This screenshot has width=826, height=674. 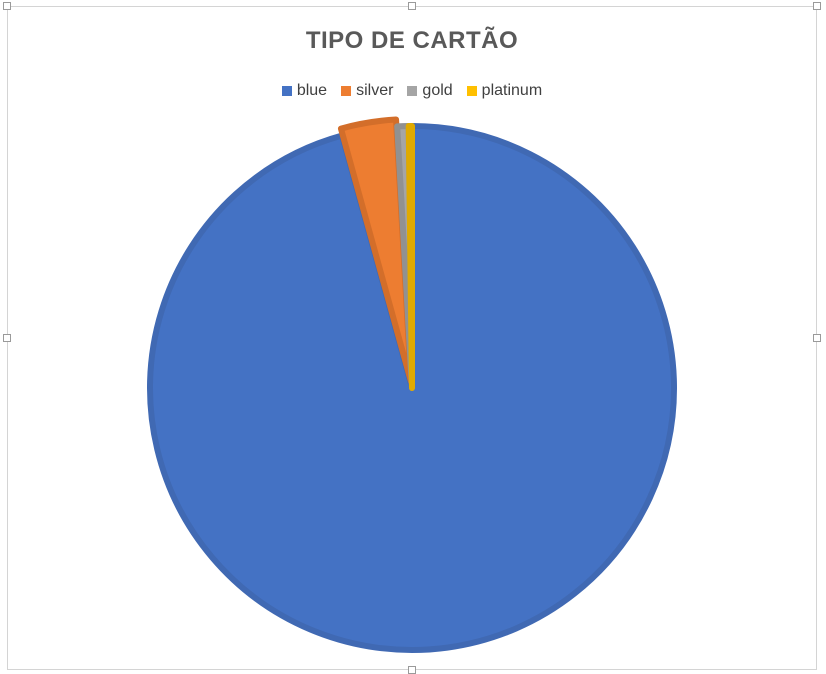 I want to click on resize-handle-top-left, so click(x=7, y=6).